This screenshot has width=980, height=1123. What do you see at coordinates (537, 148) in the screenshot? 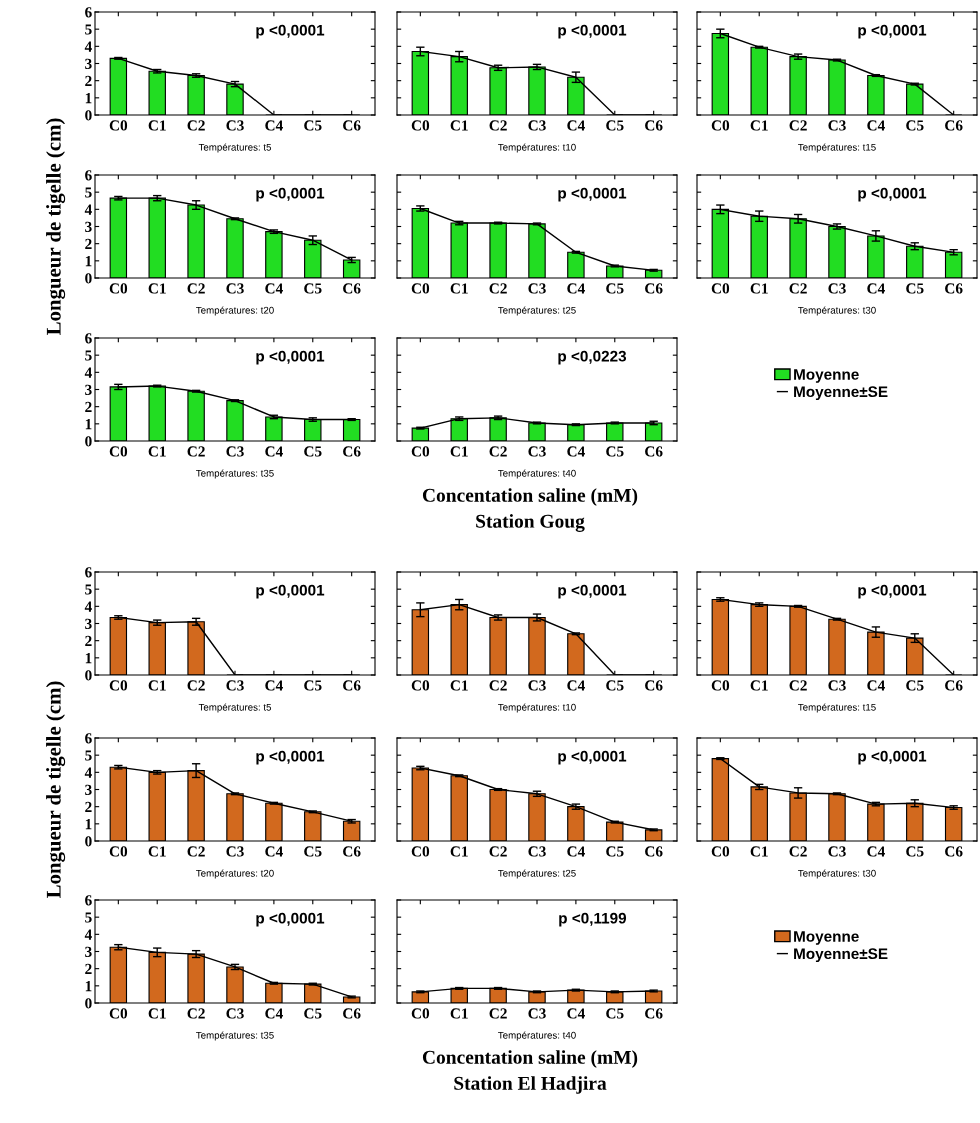
I see `x-axis-title: Températures: t10` at bounding box center [537, 148].